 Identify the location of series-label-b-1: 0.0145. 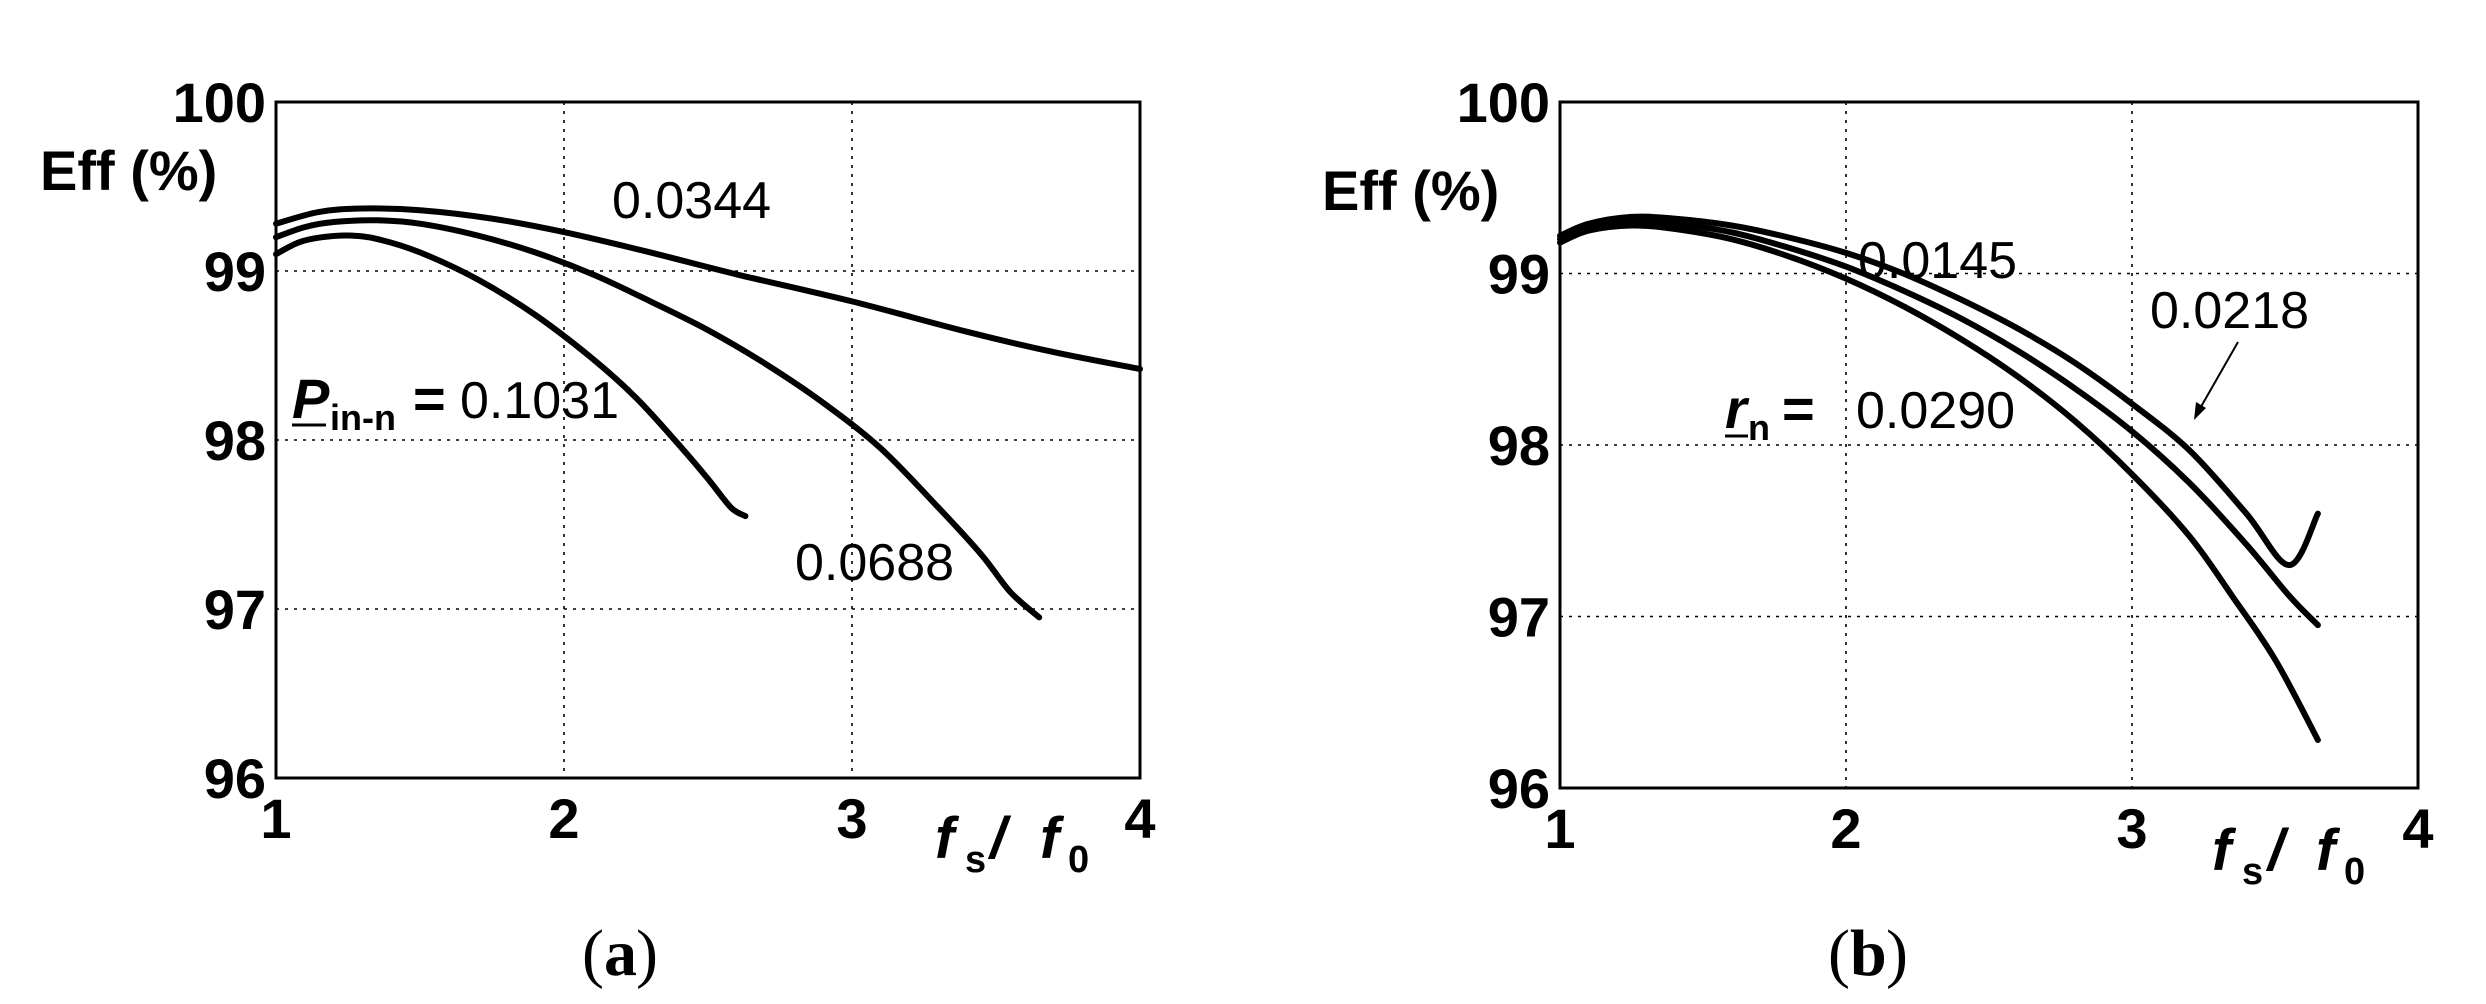
(1937, 261).